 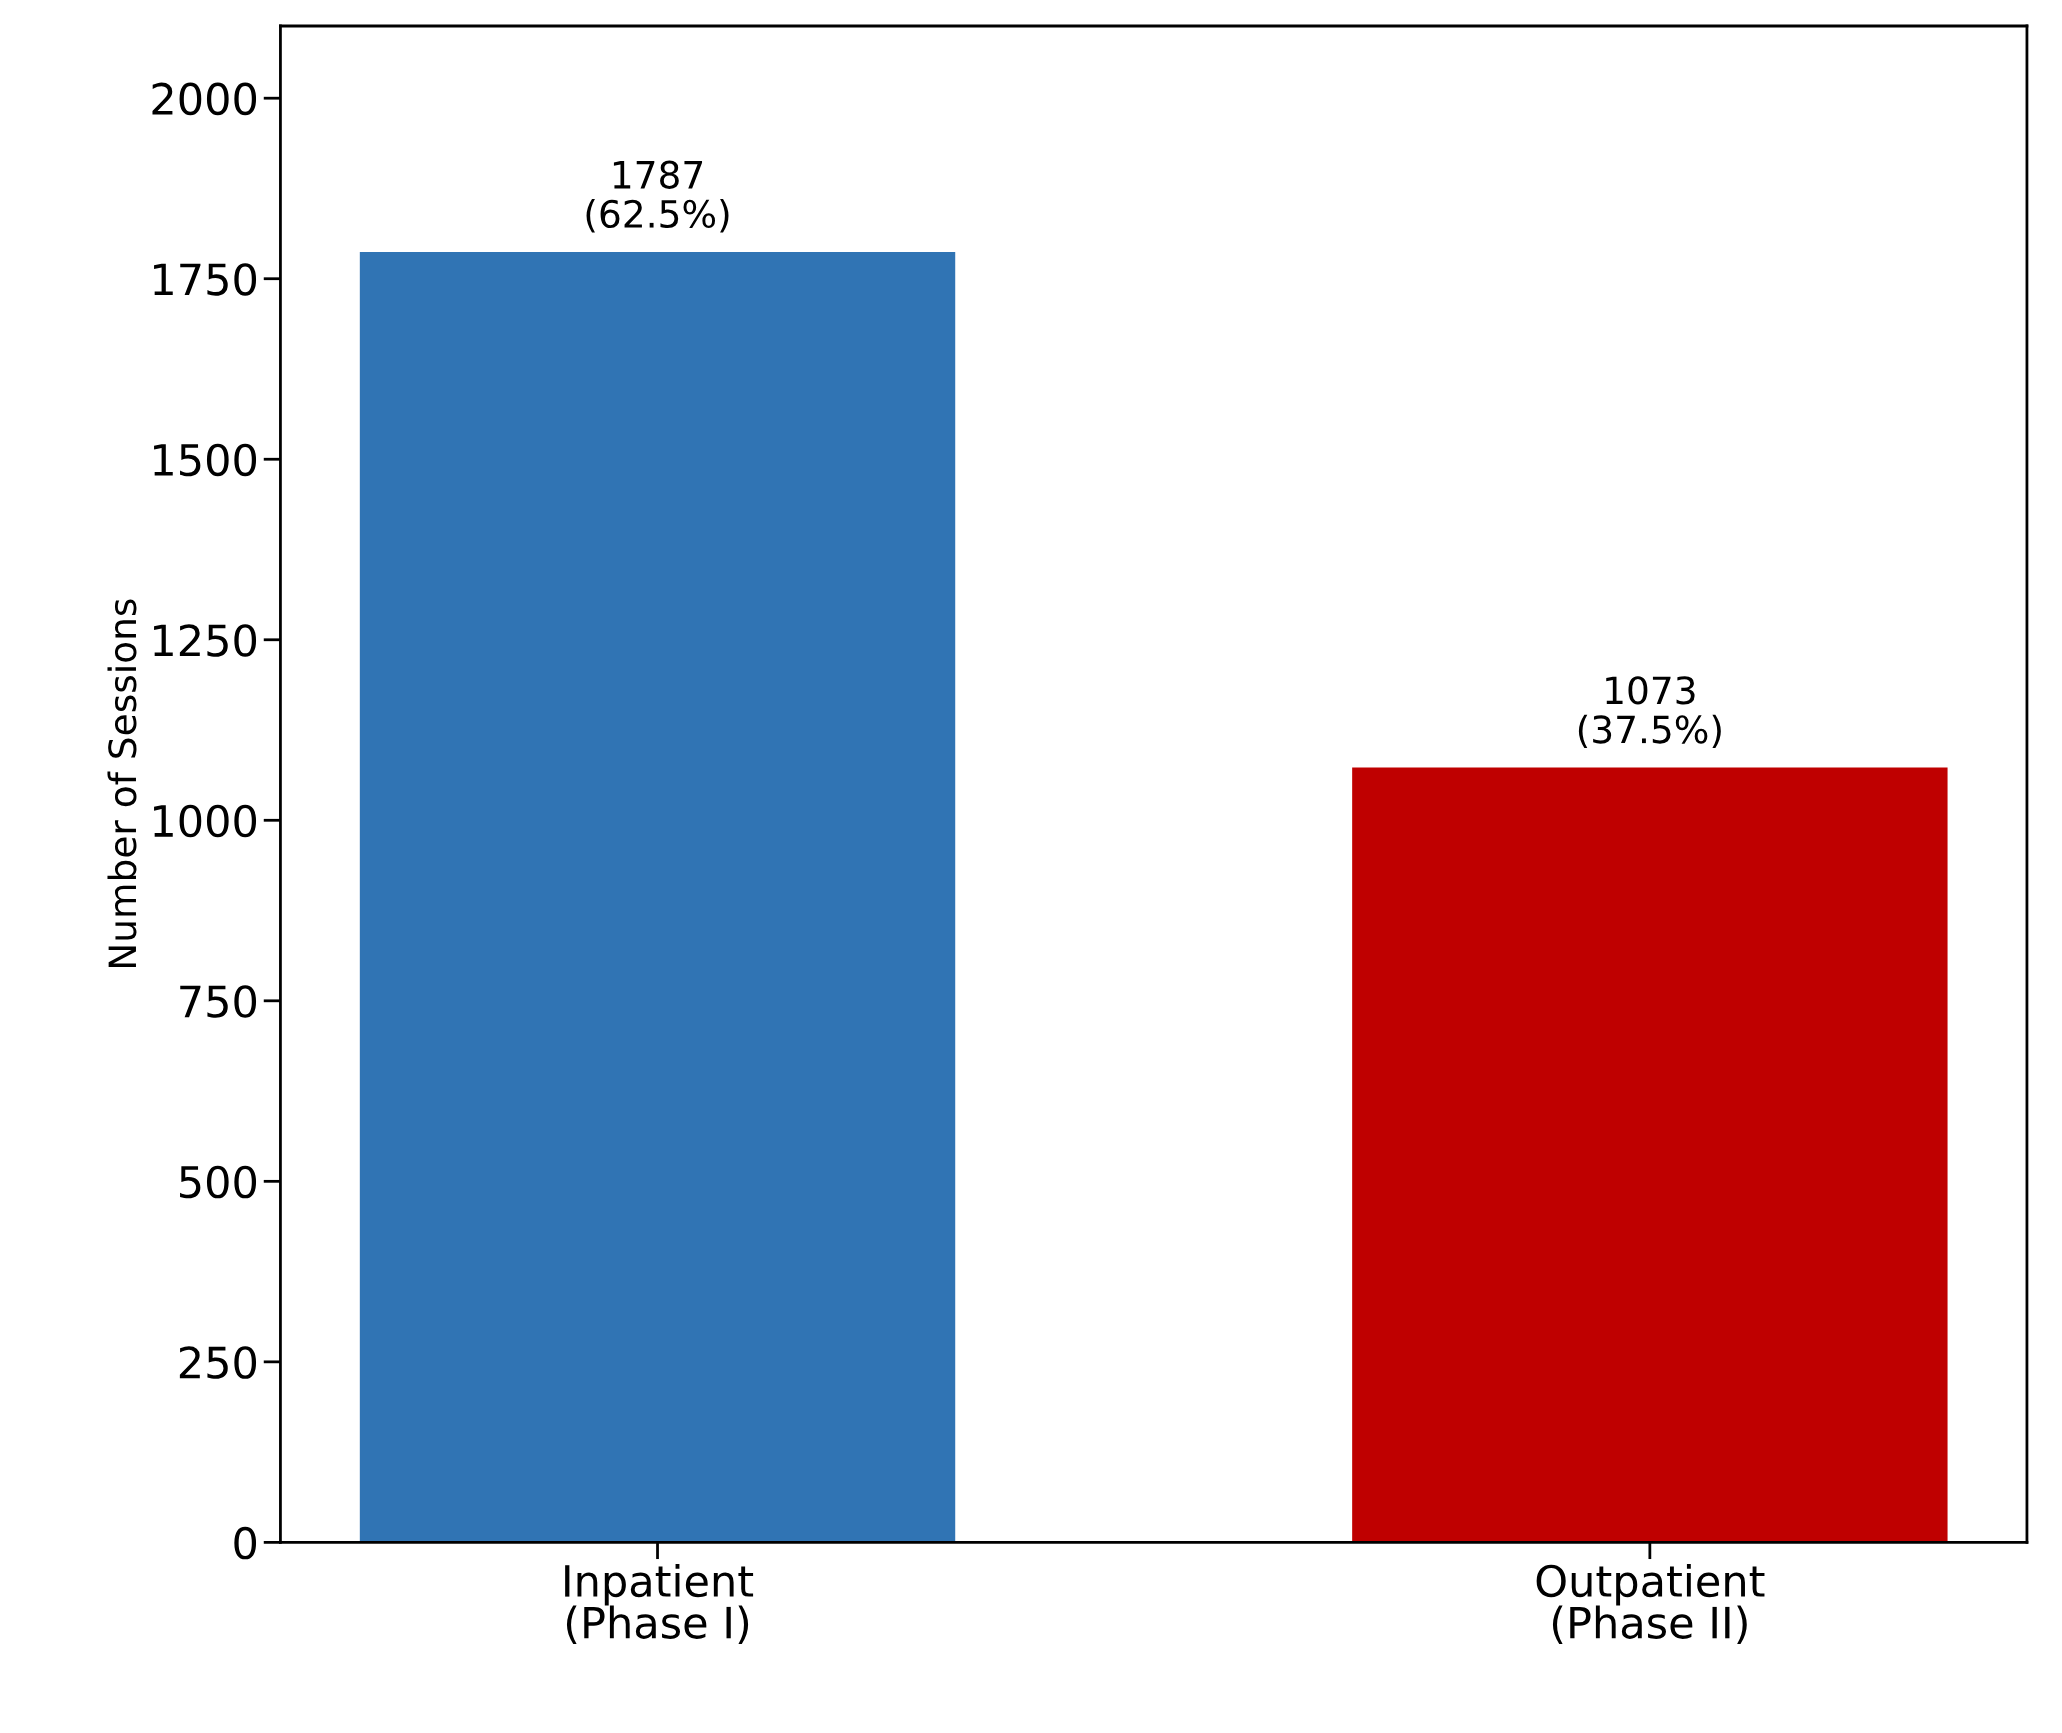 What do you see at coordinates (1650, 1603) in the screenshot?
I see `x-tick-label: Outpatient (Phase II)` at bounding box center [1650, 1603].